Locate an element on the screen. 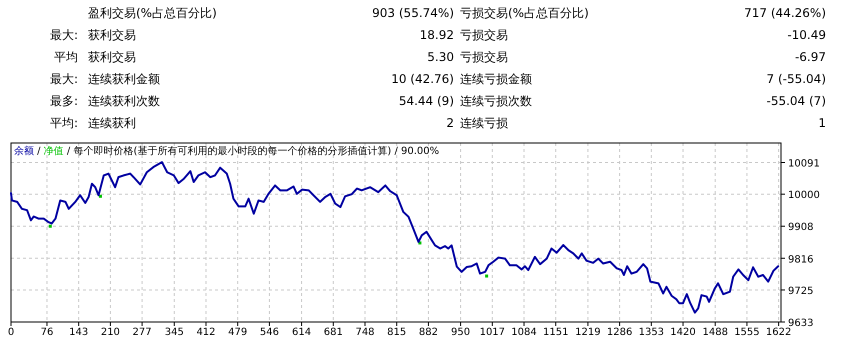 This screenshot has width=842, height=342. x-tick-label: 277 is located at coordinates (142, 332).